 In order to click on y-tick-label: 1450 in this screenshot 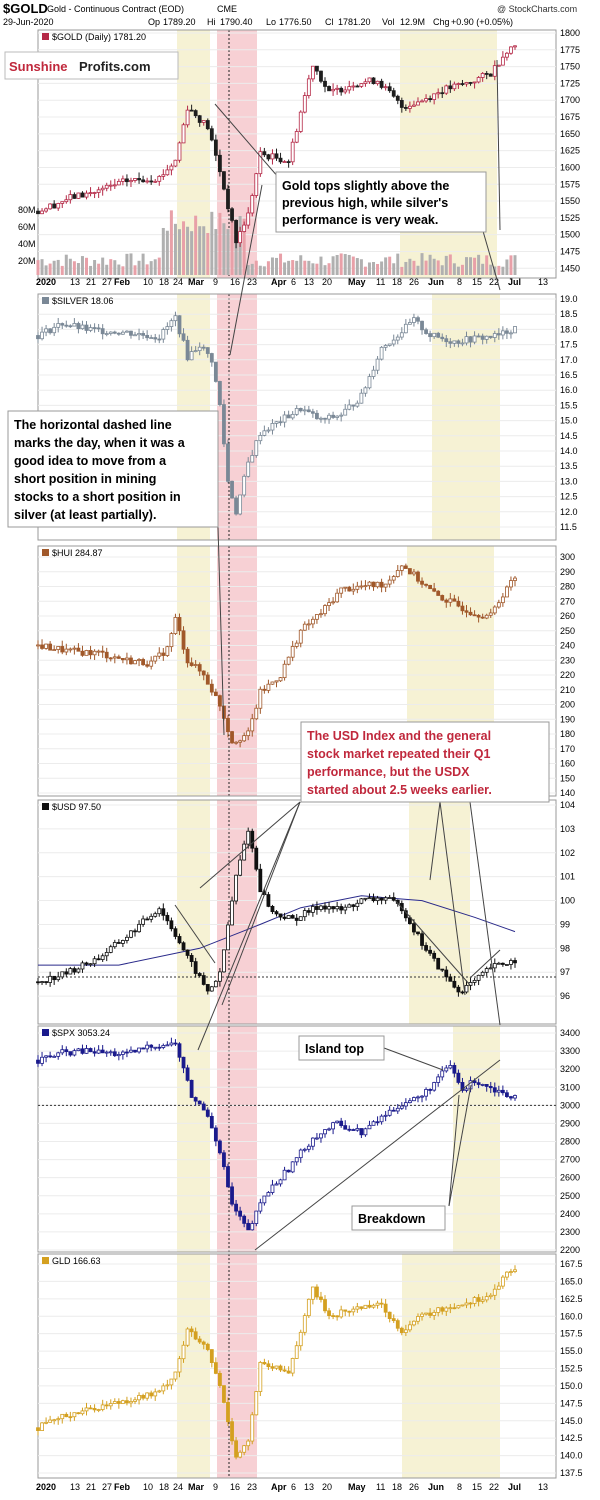, I will do `click(570, 268)`.